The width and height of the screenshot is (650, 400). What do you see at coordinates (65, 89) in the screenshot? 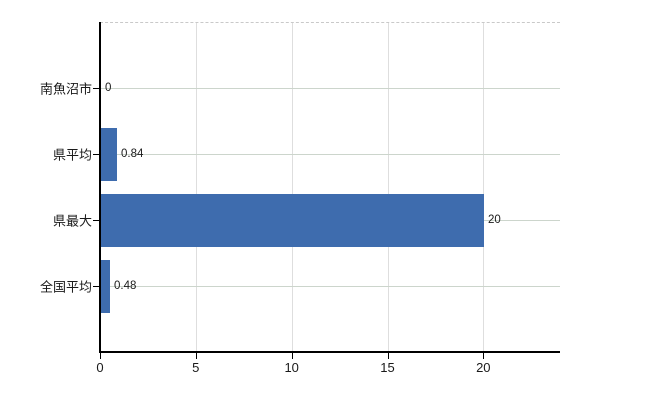
I see `category-label: 南魚沼市` at bounding box center [65, 89].